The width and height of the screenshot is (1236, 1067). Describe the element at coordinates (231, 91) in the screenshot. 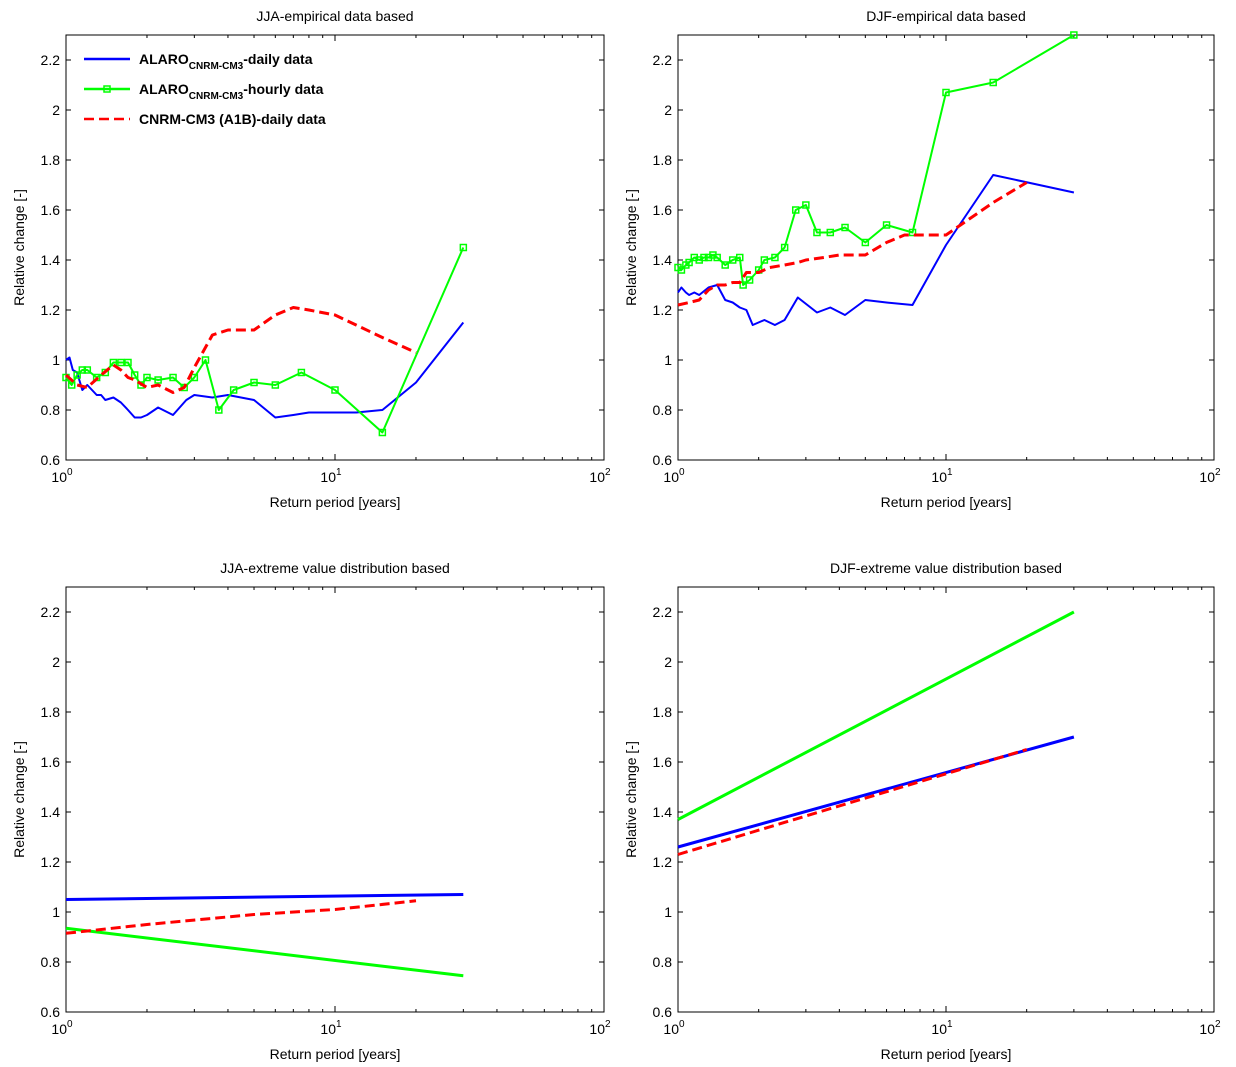

I see `legend-entry-2: ALAROCNRM-CM3-hourly data` at that location.